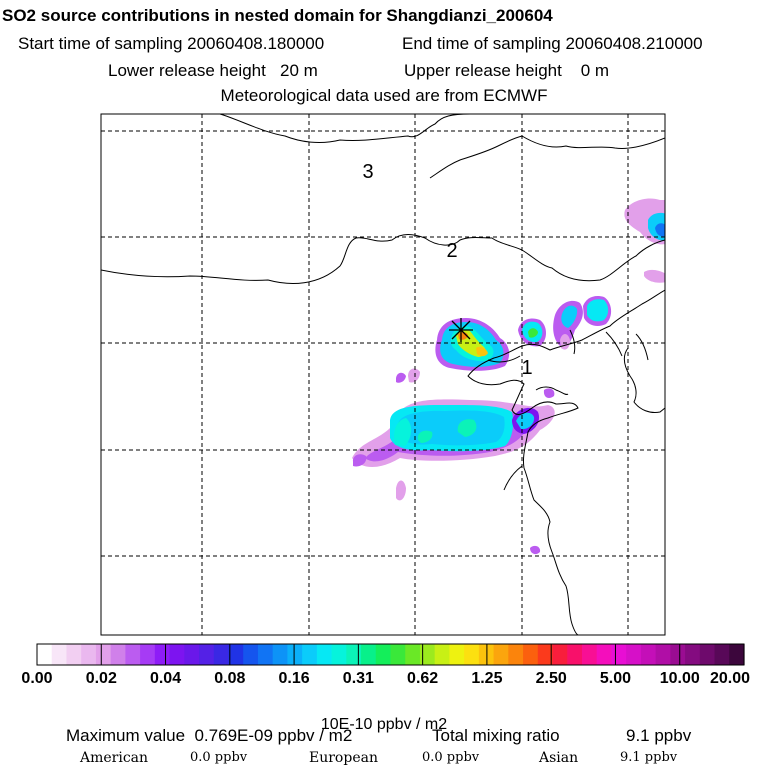 The height and width of the screenshot is (768, 768). Describe the element at coordinates (213, 70) in the screenshot. I see `lower-release-height-label: Lower release height 20 m` at that location.